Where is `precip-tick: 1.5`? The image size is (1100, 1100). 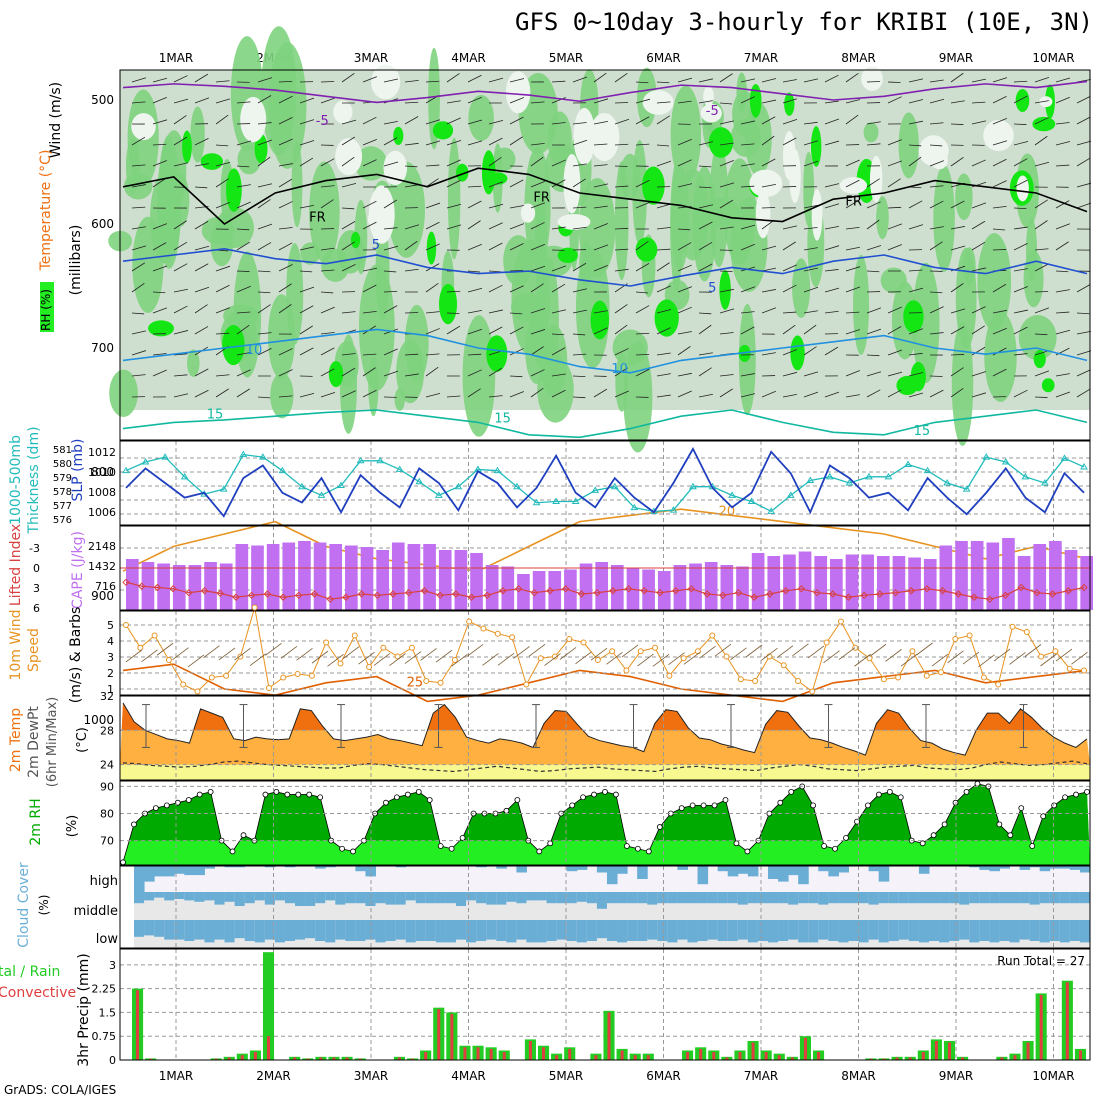 precip-tick: 1.5 is located at coordinates (108, 1012).